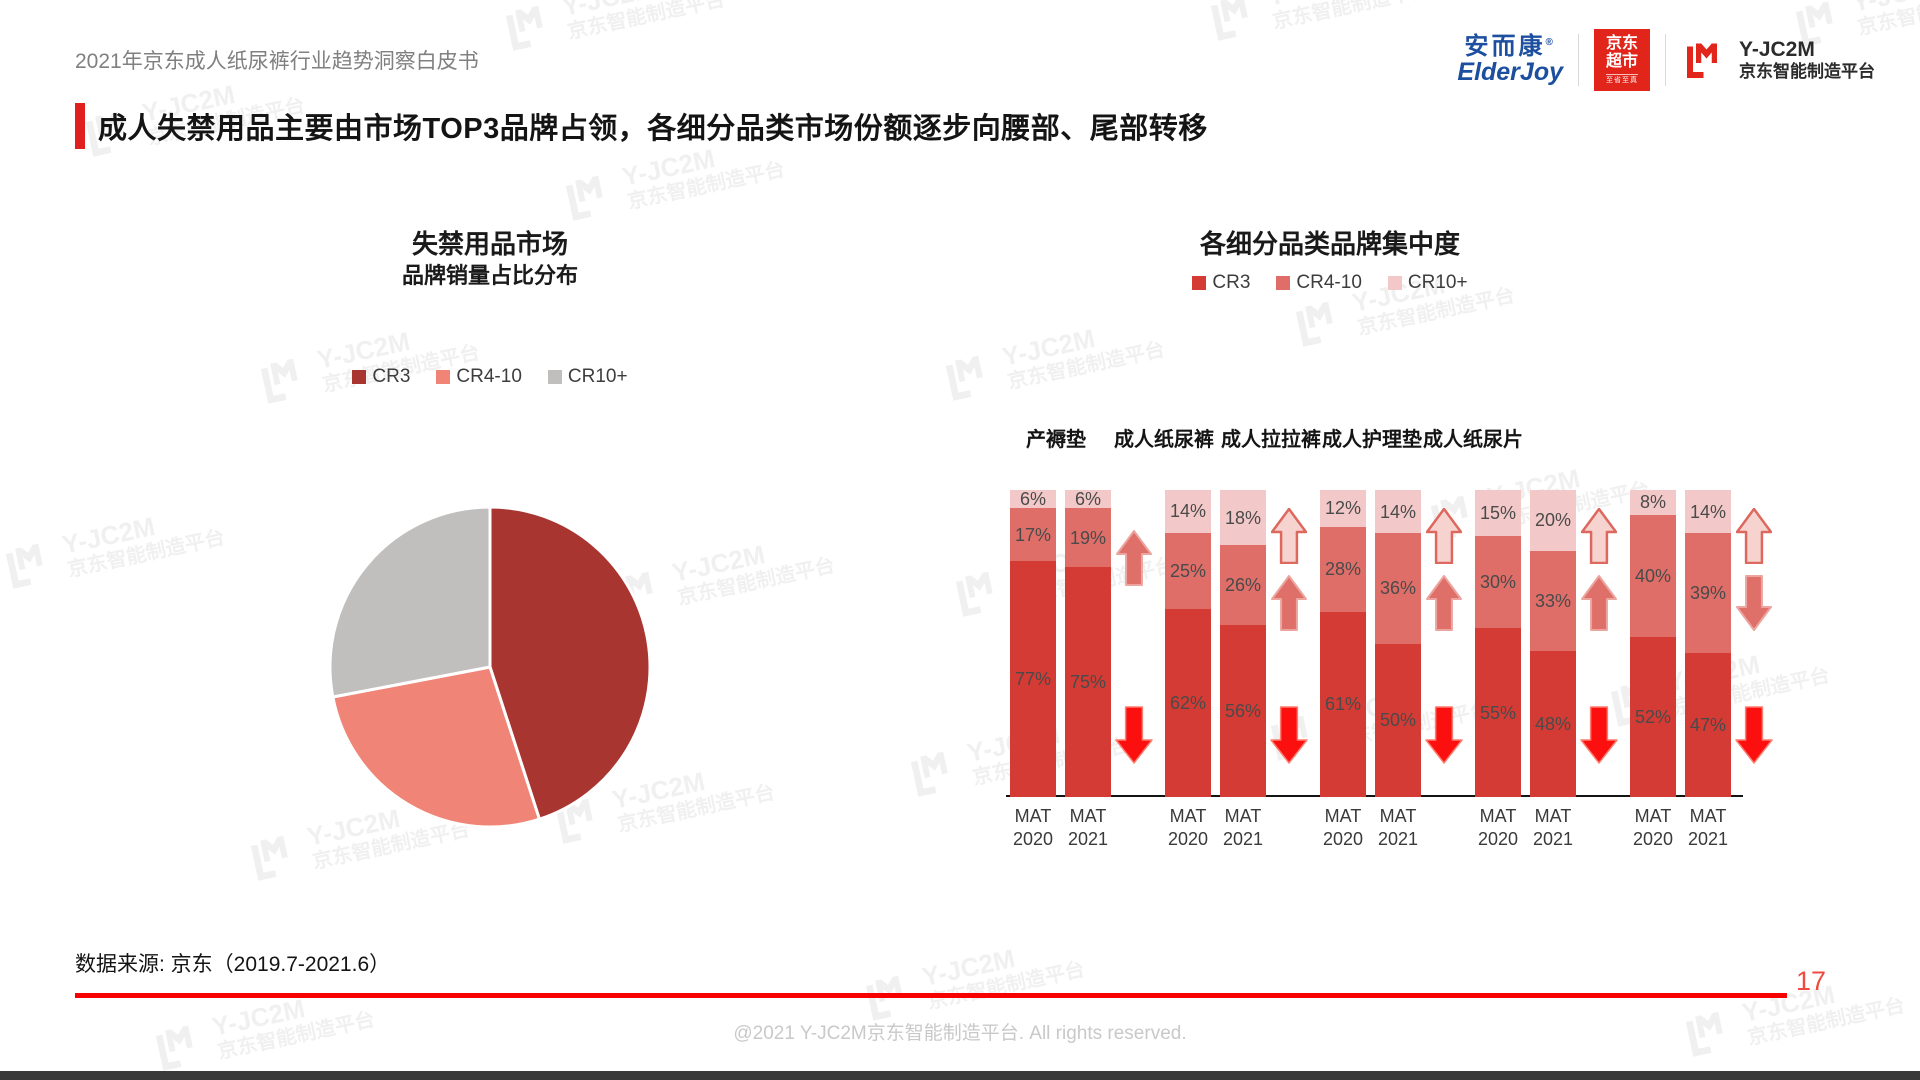 The width and height of the screenshot is (1920, 1080). What do you see at coordinates (1033, 534) in the screenshot?
I see `bar-segment-CR4-10: 17%` at bounding box center [1033, 534].